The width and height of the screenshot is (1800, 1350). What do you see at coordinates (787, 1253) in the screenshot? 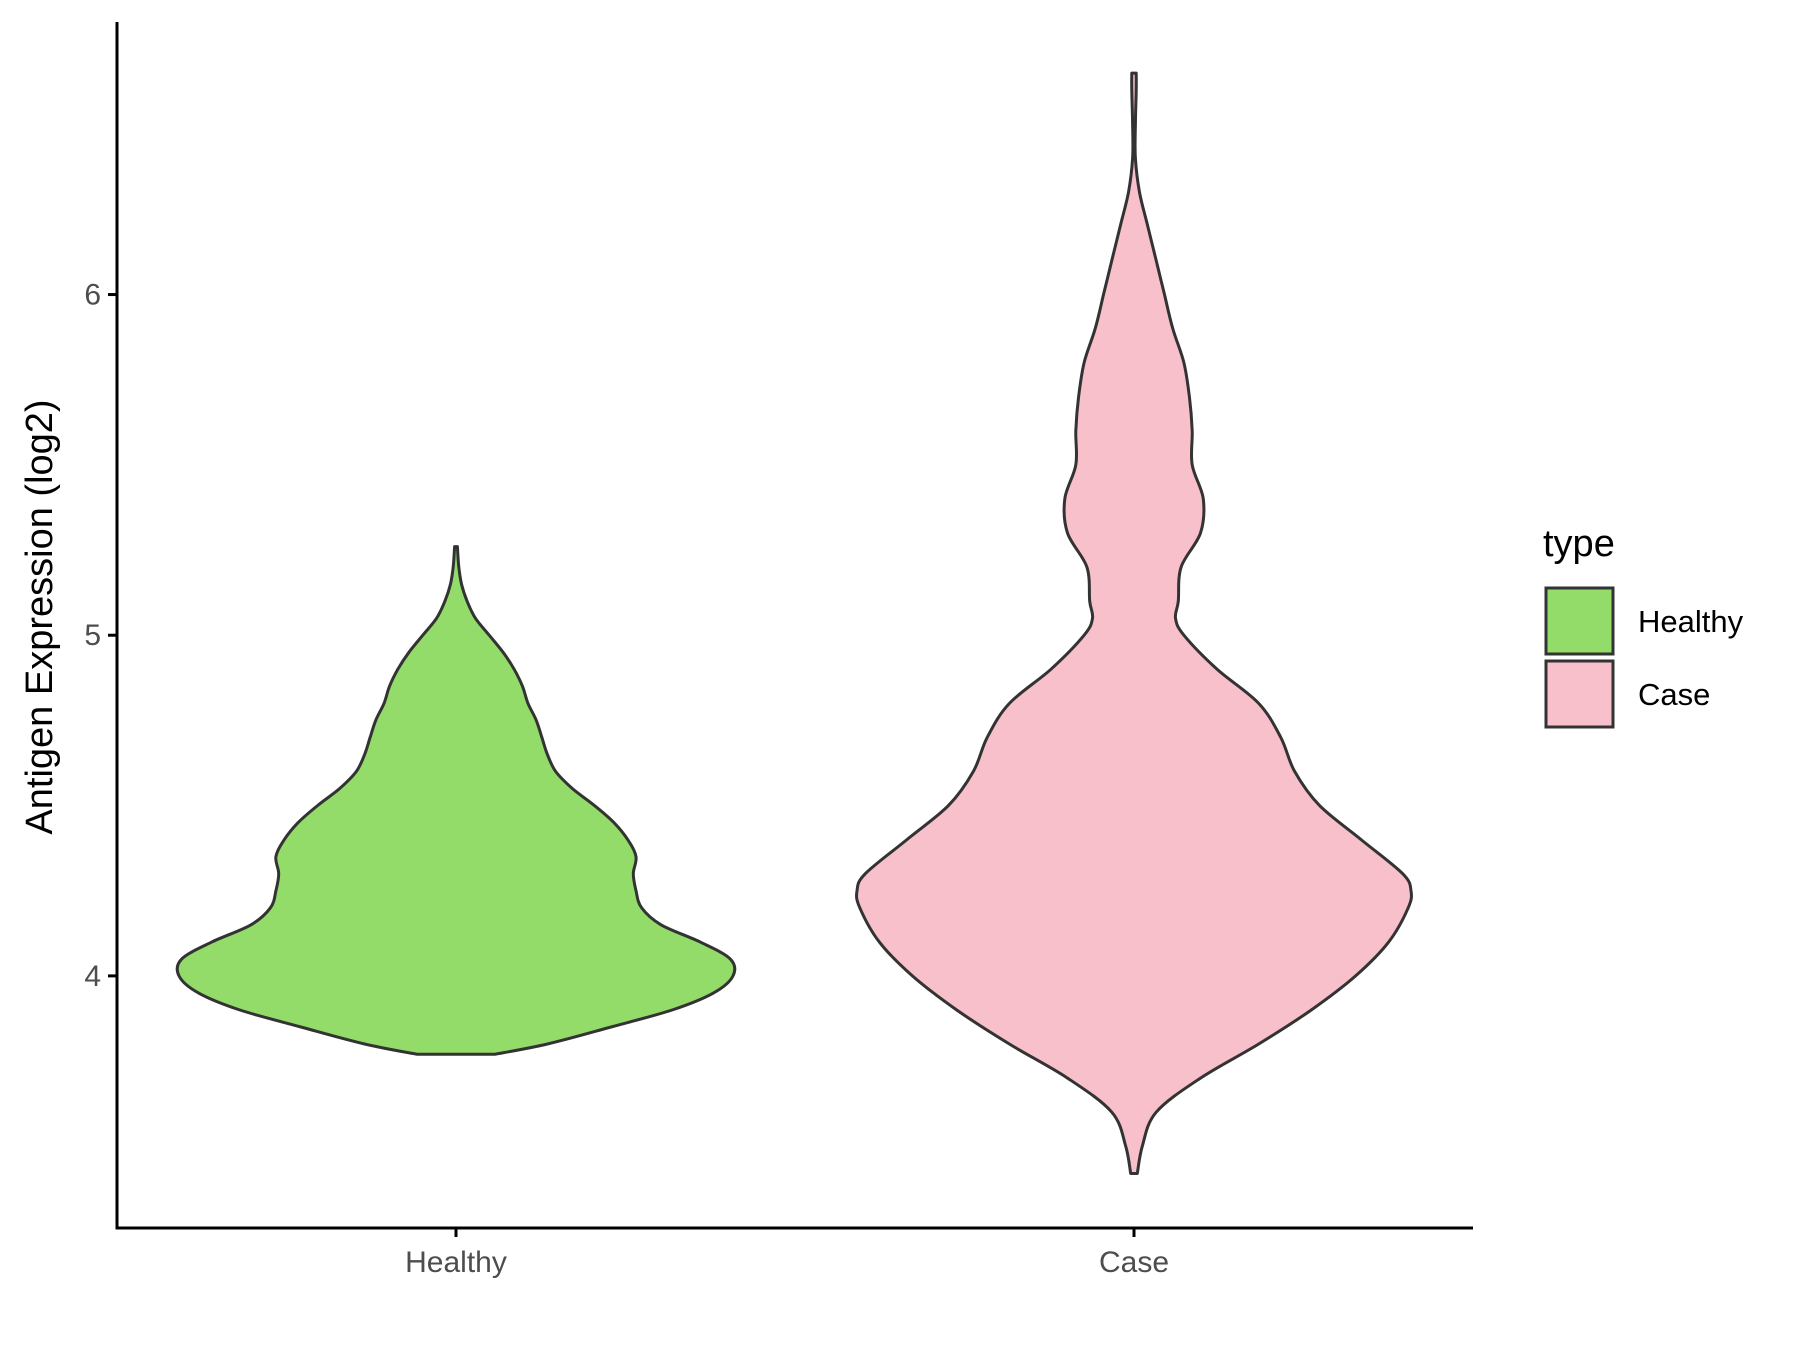
I see `x-axis-ticks: Healthy Case` at bounding box center [787, 1253].